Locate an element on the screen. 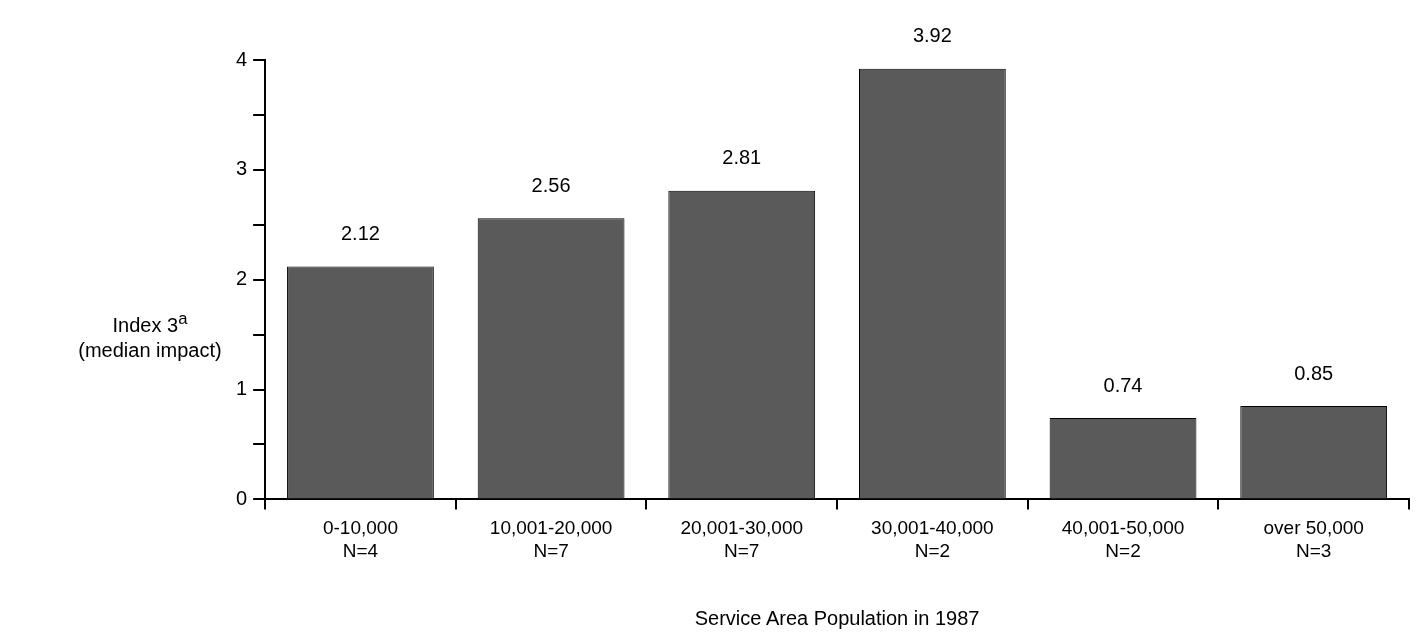 The width and height of the screenshot is (1424, 641). data-label: 2.12 is located at coordinates (360, 233).